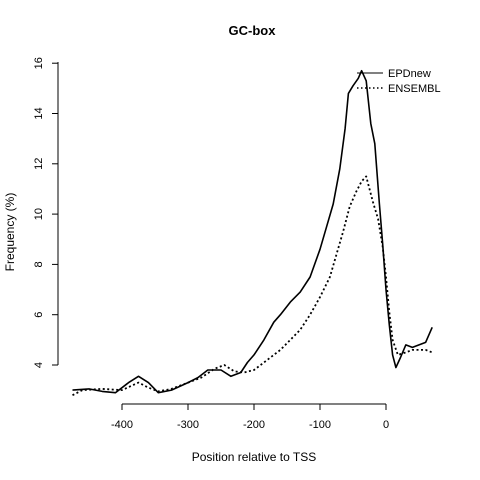 The width and height of the screenshot is (480, 480). I want to click on x-tick-label: -100, so click(320, 425).